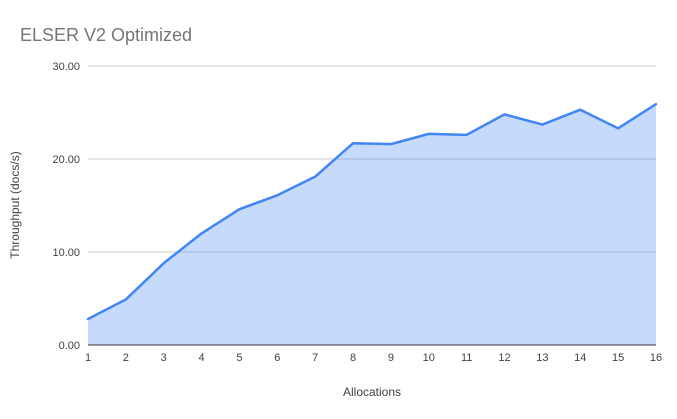  What do you see at coordinates (580, 358) in the screenshot?
I see `x-tick-label: 14` at bounding box center [580, 358].